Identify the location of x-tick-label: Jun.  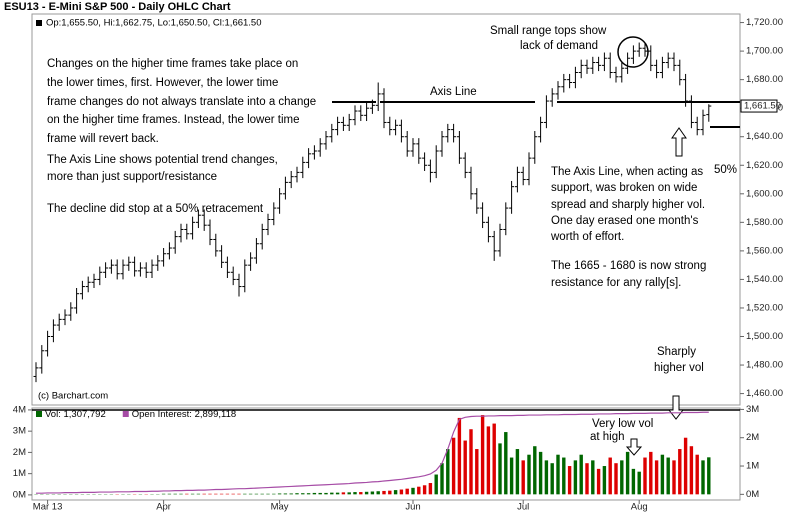
(412, 507).